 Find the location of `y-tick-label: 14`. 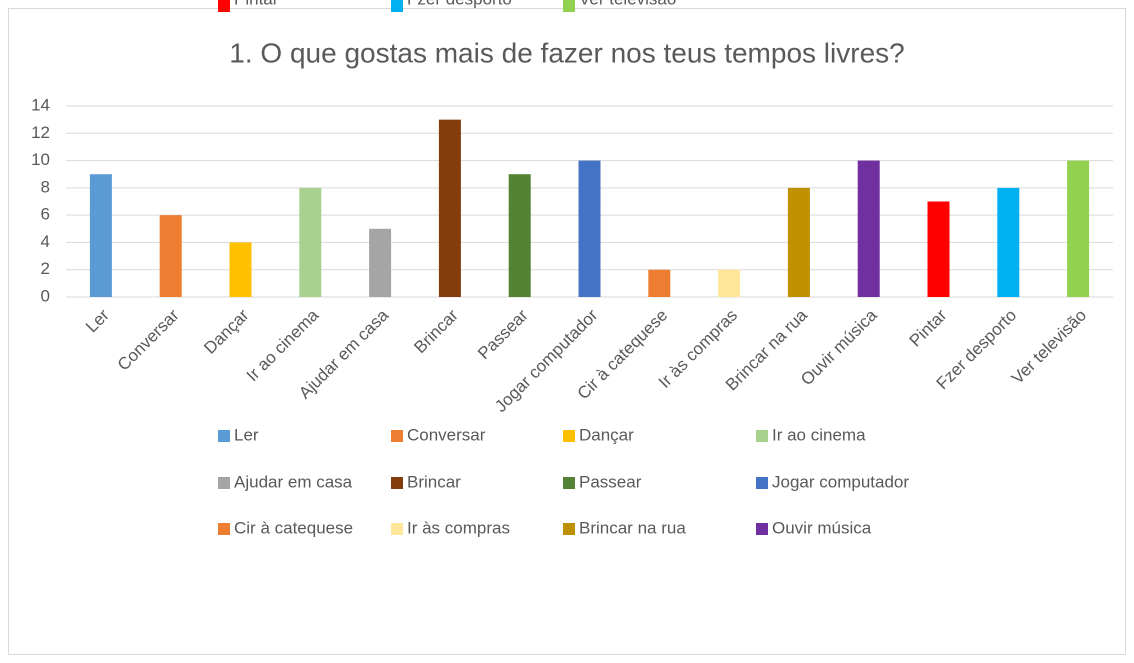

y-tick-label: 14 is located at coordinates (40, 104).